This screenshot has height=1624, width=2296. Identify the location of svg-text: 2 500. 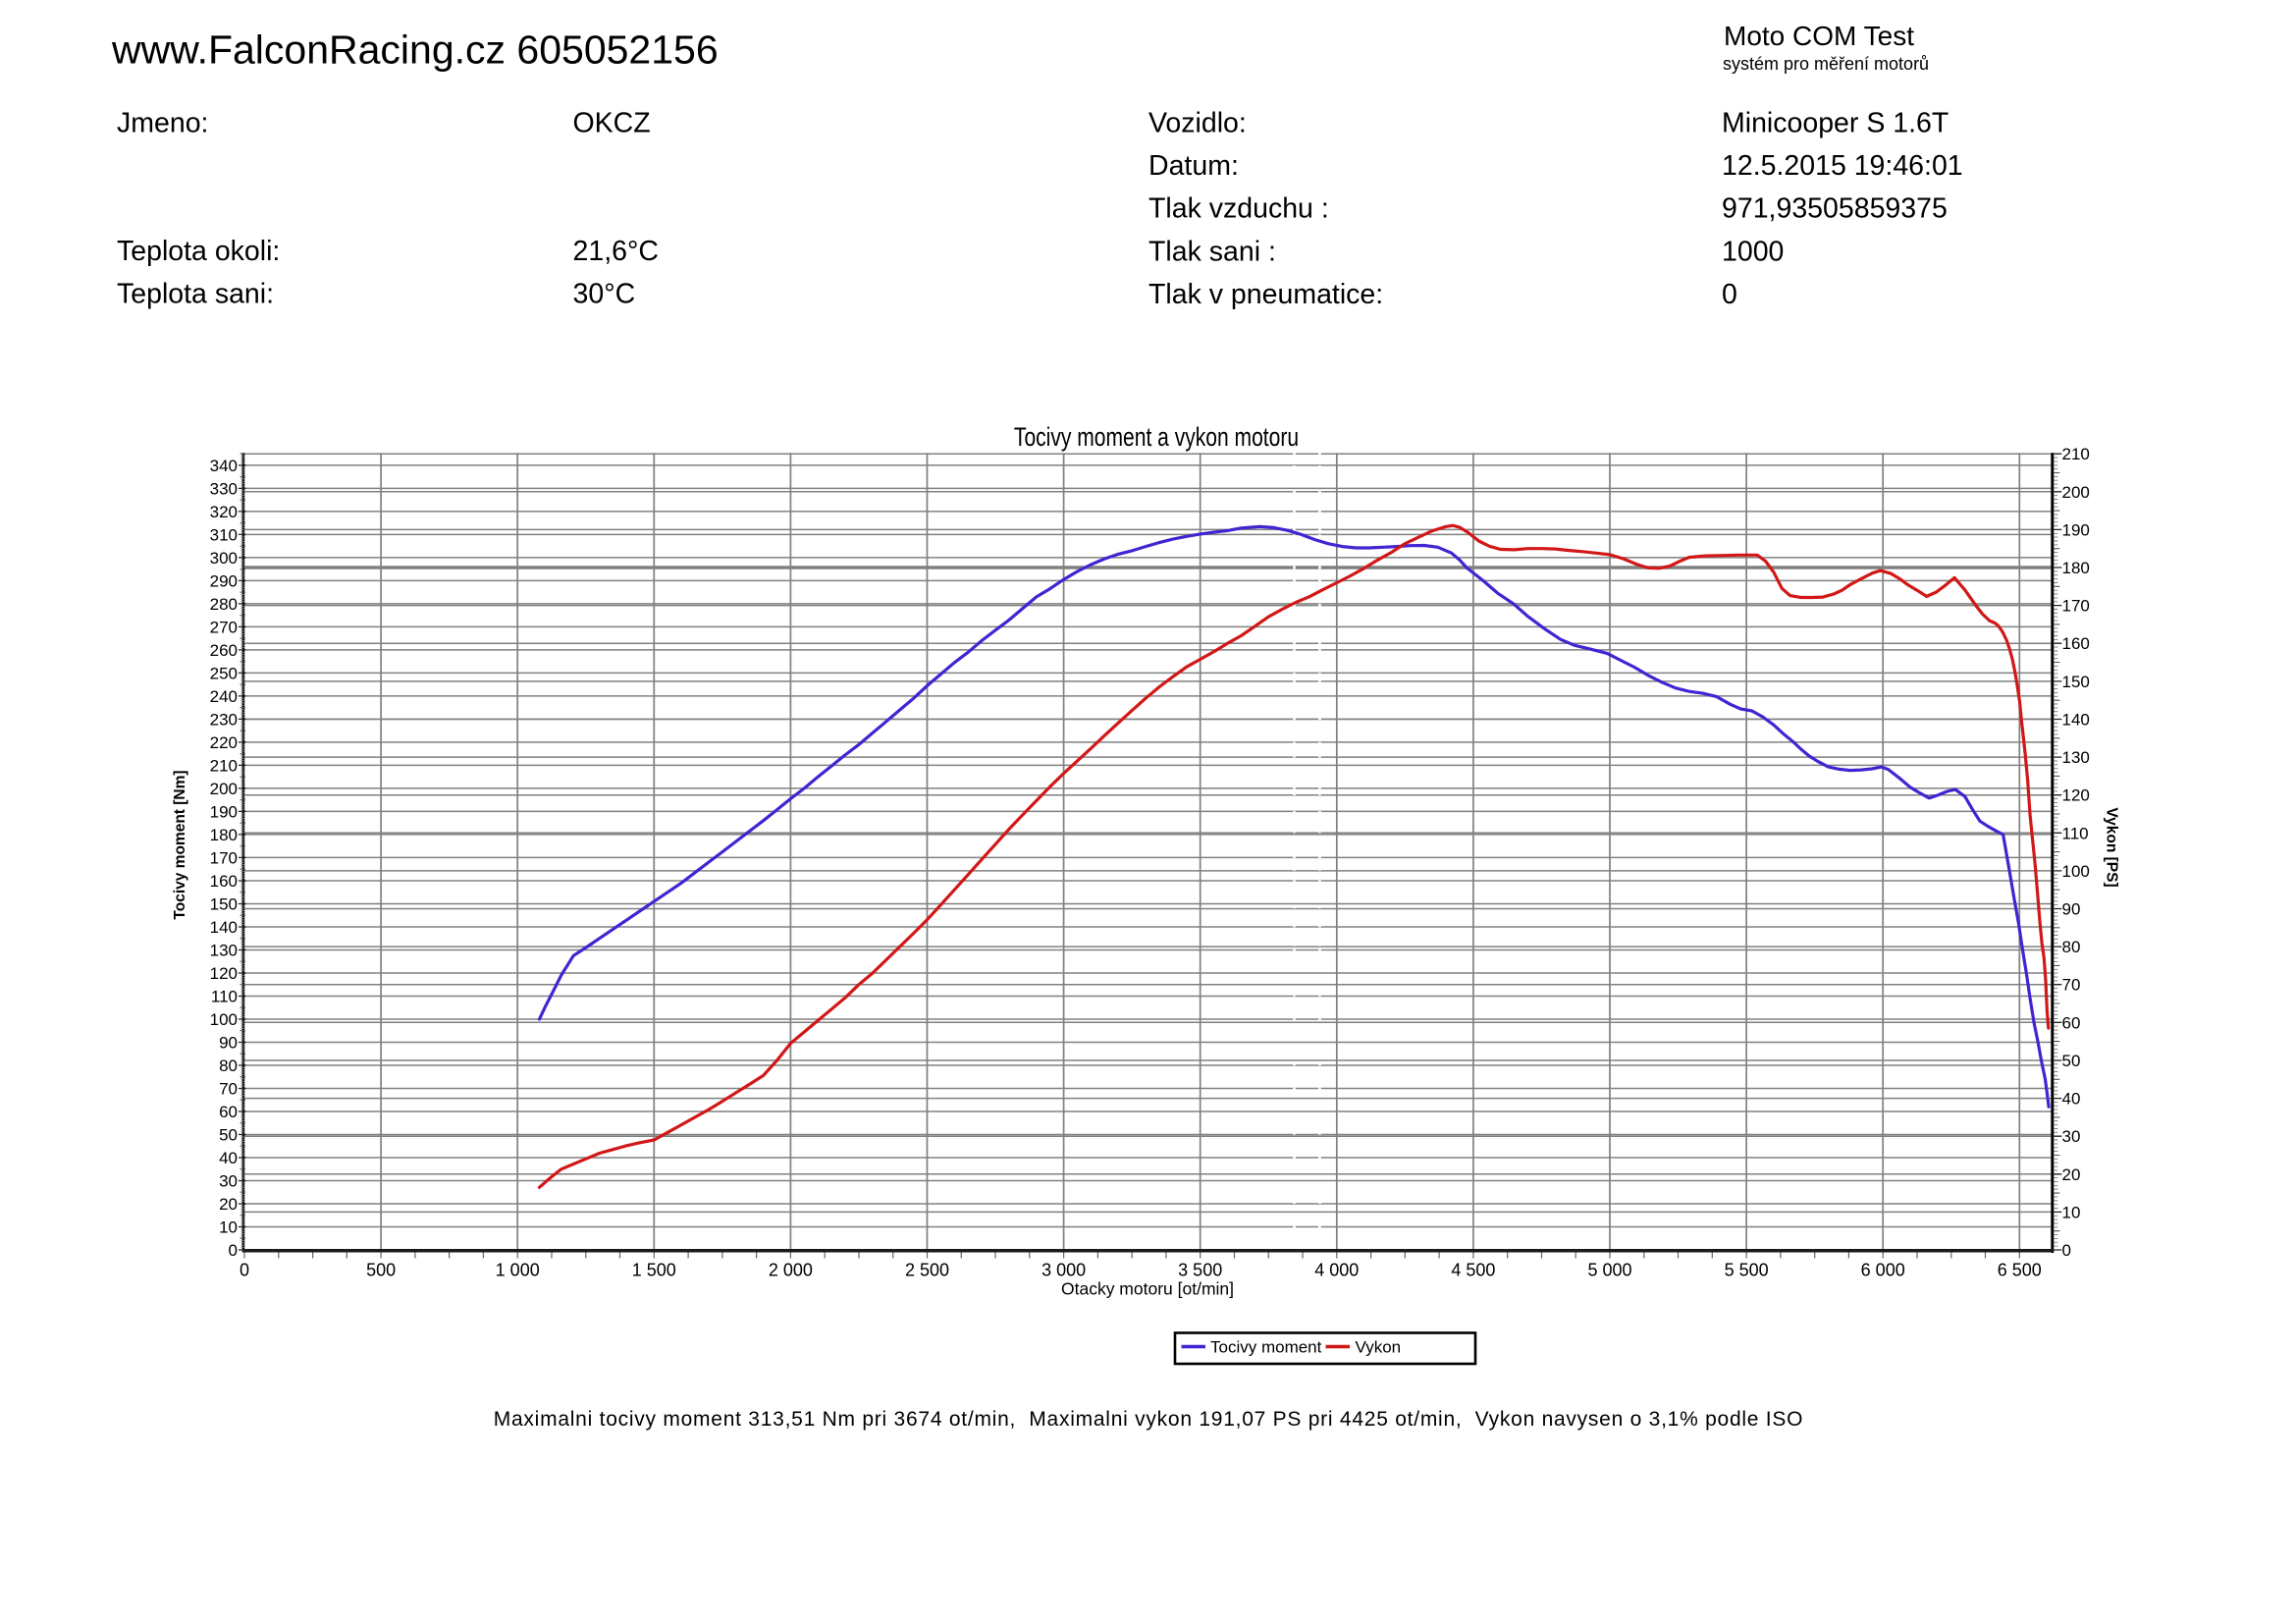
(927, 1270).